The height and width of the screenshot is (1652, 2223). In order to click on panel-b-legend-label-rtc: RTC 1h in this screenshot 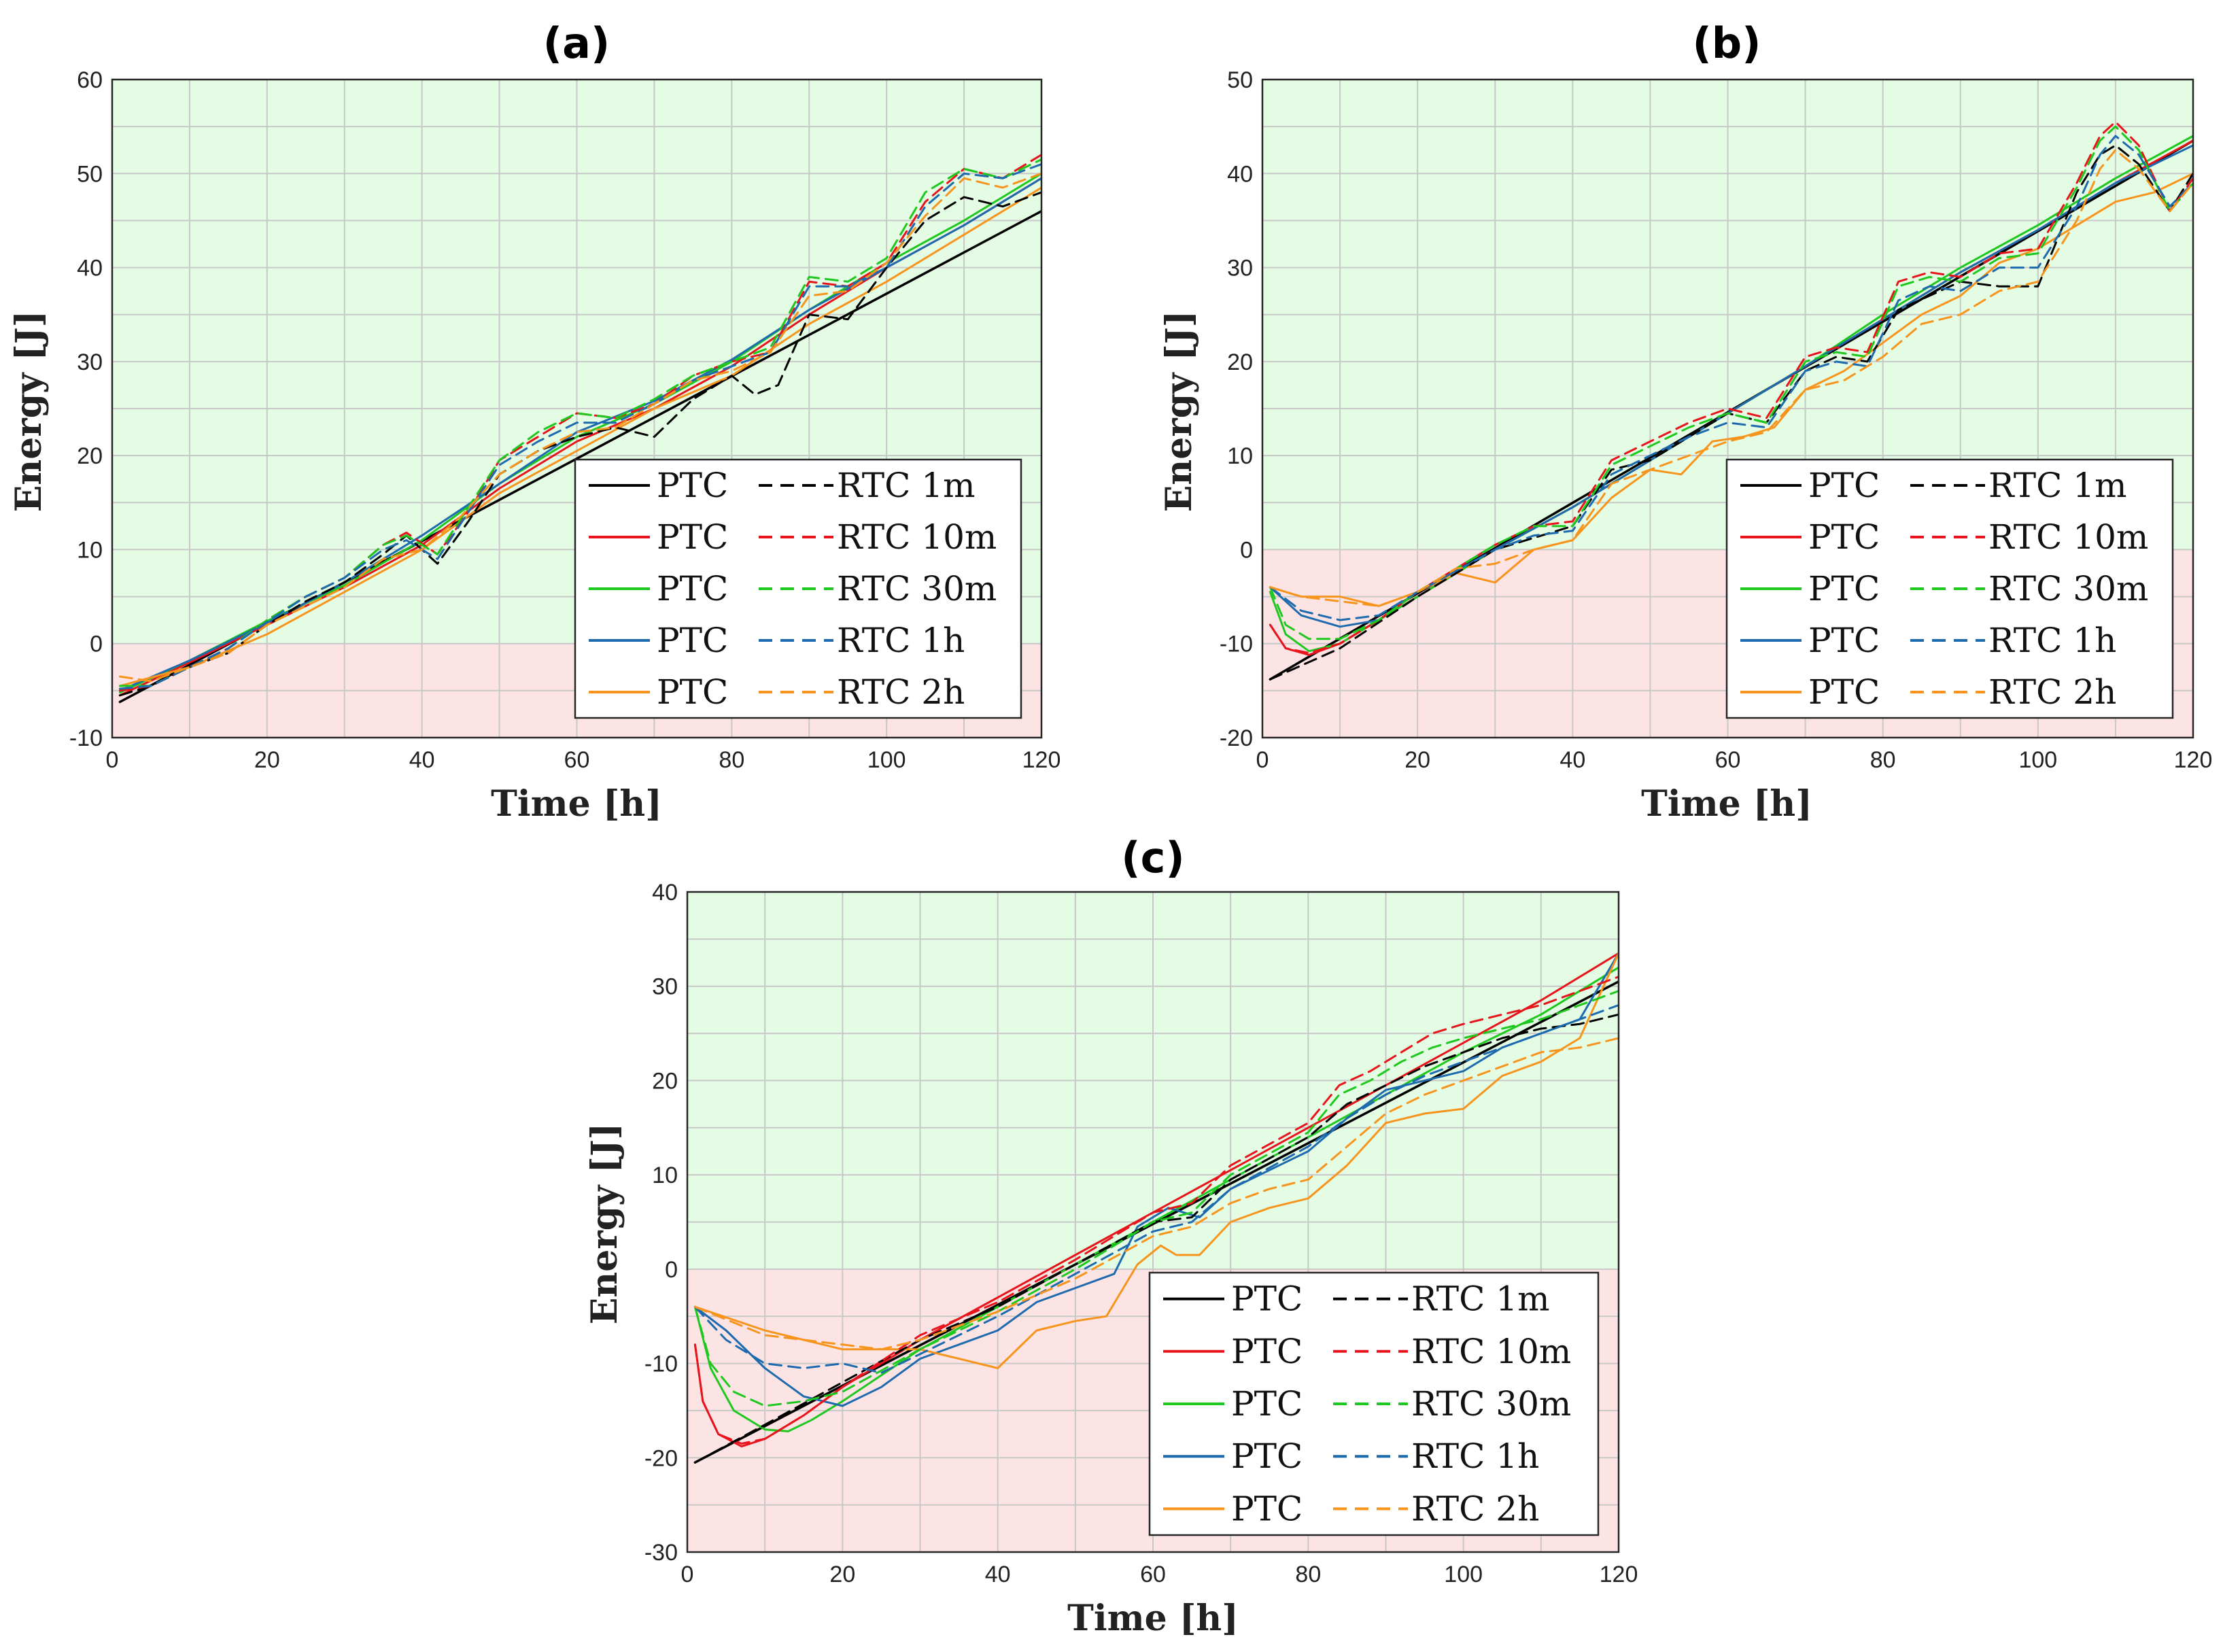, I will do `click(2052, 640)`.